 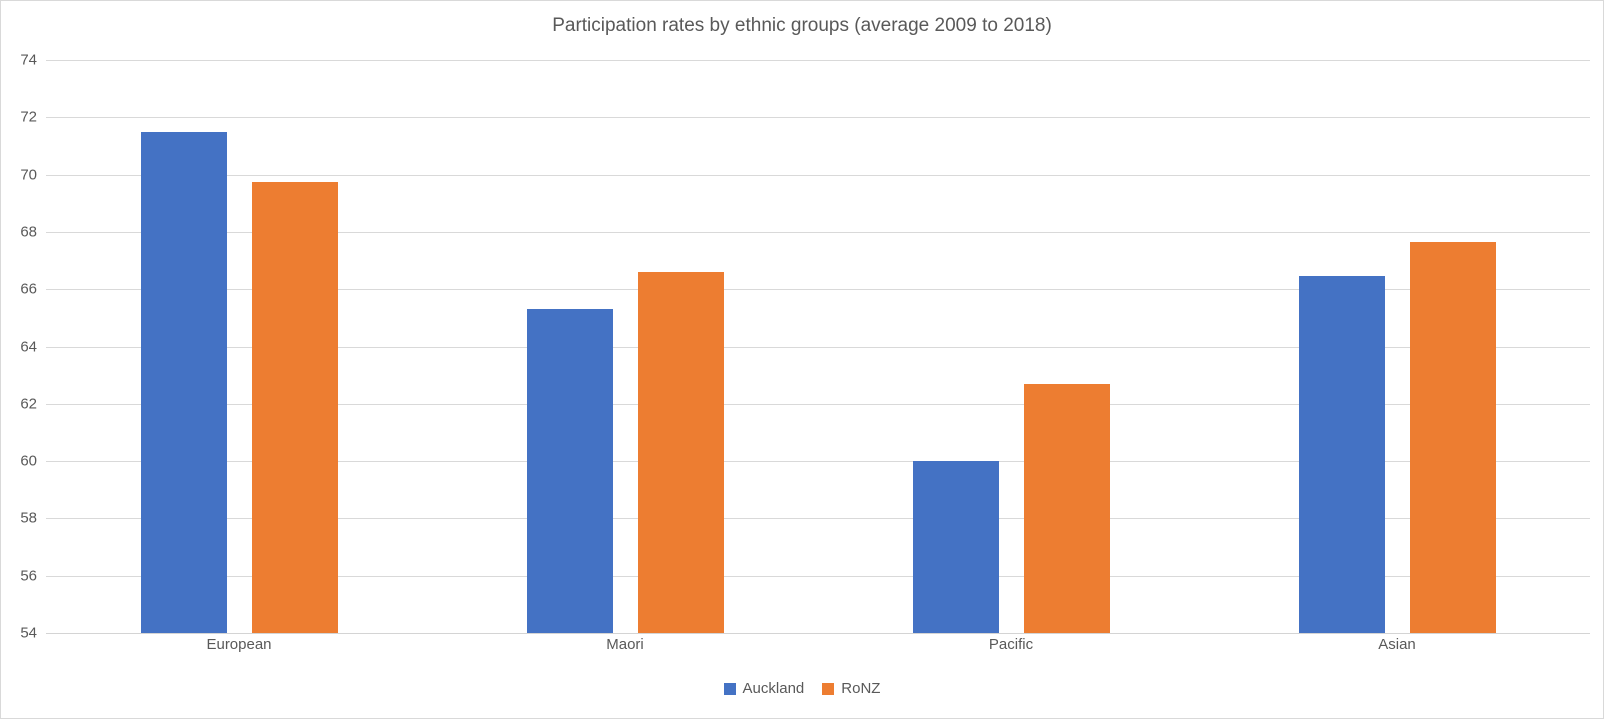 I want to click on legend-item-auckland: Auckland, so click(x=764, y=688).